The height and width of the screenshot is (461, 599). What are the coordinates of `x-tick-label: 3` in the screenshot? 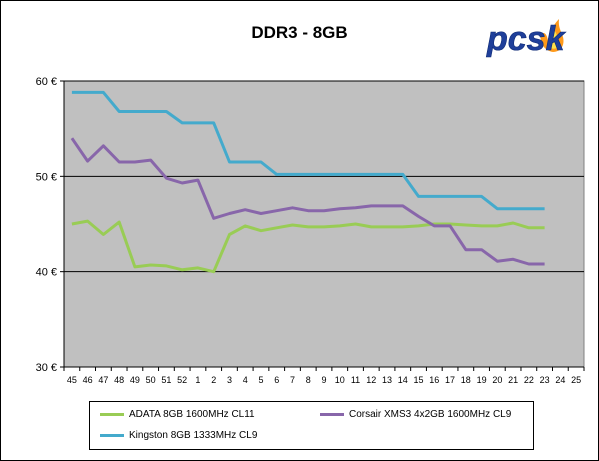 It's located at (229, 380).